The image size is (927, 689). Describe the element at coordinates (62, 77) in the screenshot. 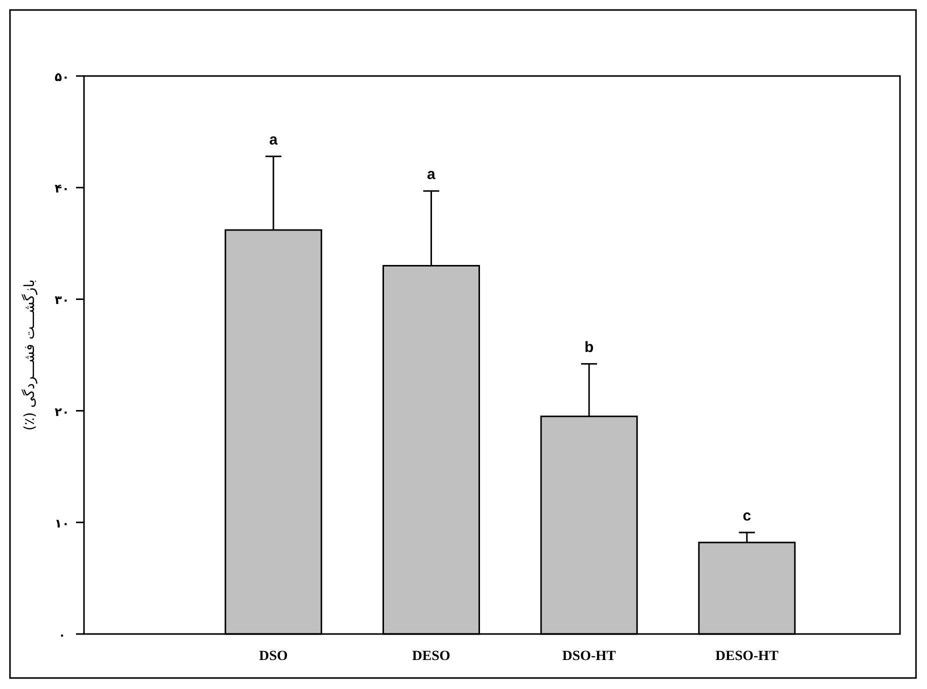

I see `y-tick-label: ۵۰` at that location.